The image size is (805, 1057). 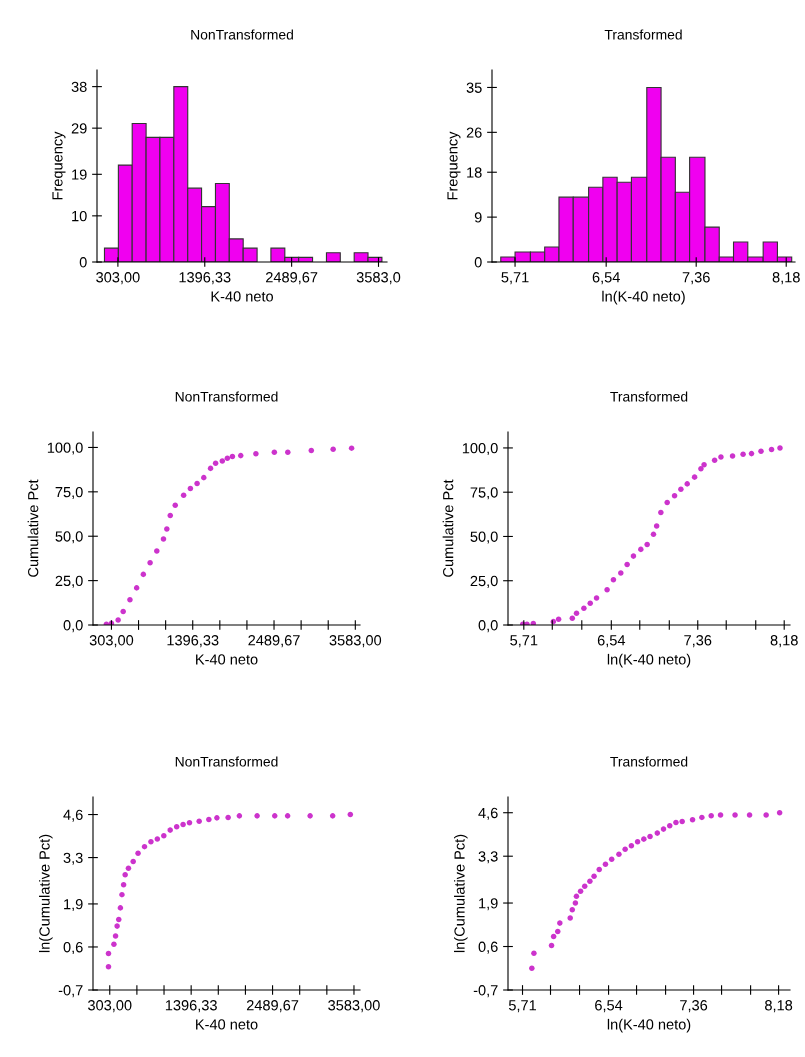 What do you see at coordinates (474, 172) in the screenshot?
I see `y-tick-label: 18` at bounding box center [474, 172].